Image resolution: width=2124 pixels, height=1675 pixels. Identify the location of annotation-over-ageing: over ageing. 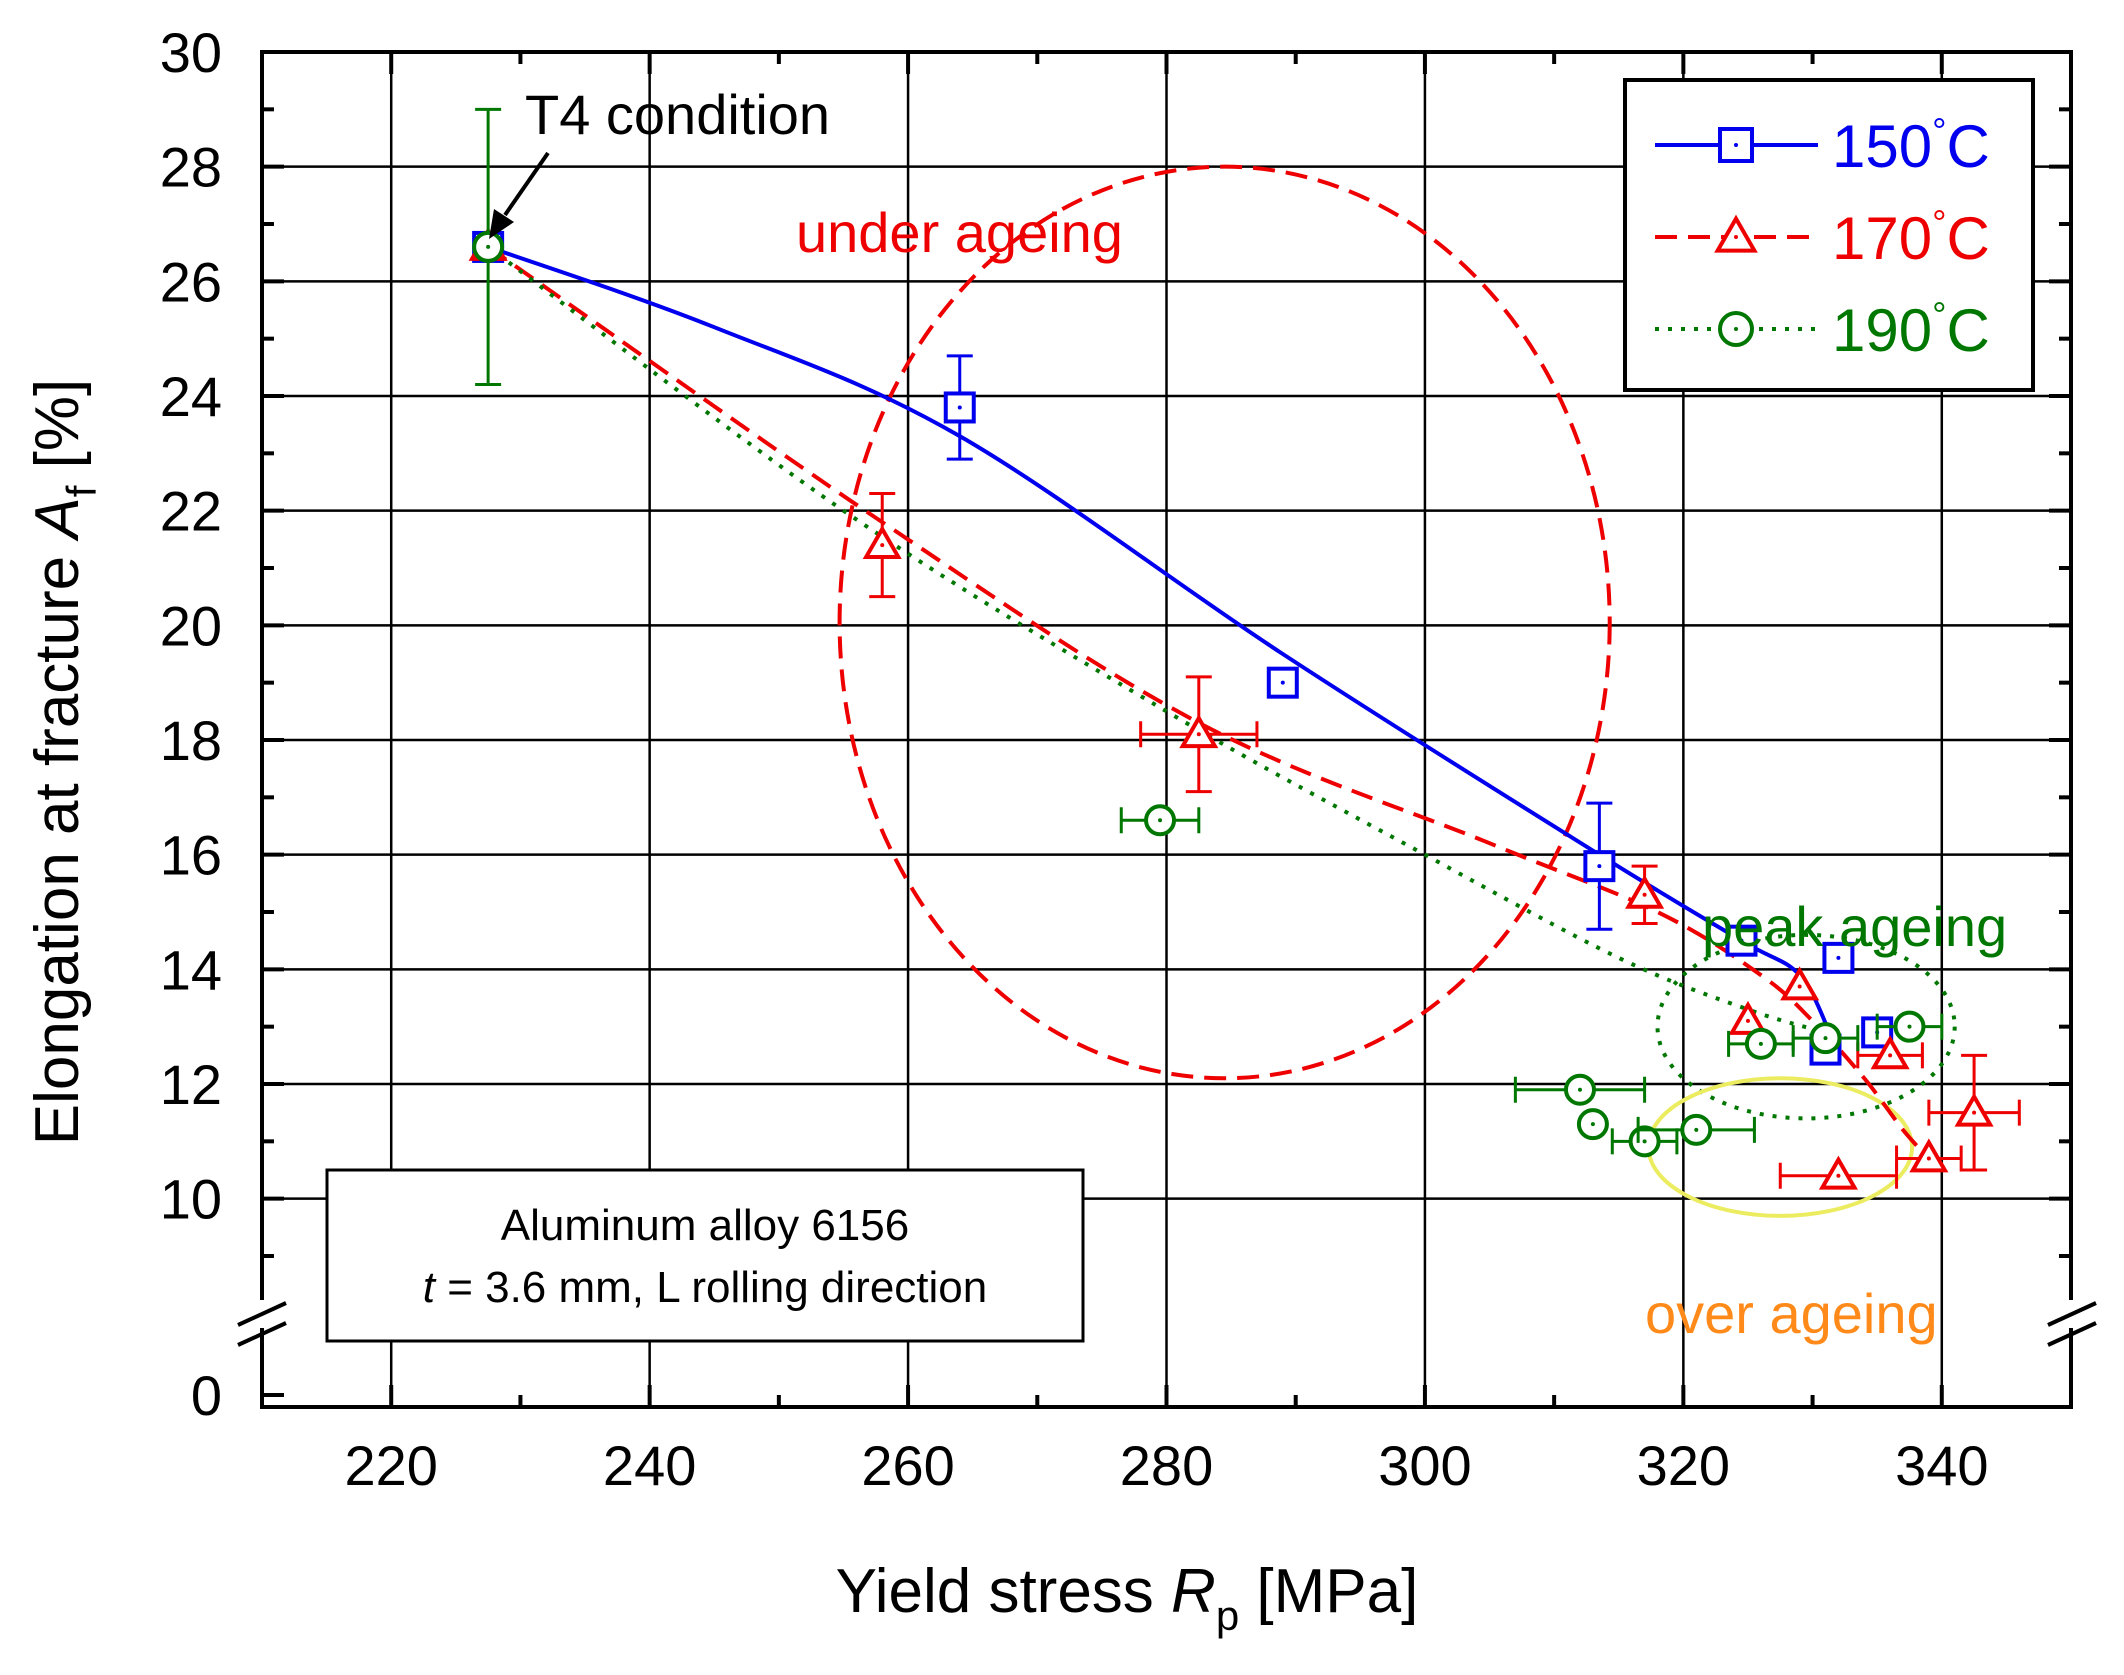
(1791, 1313).